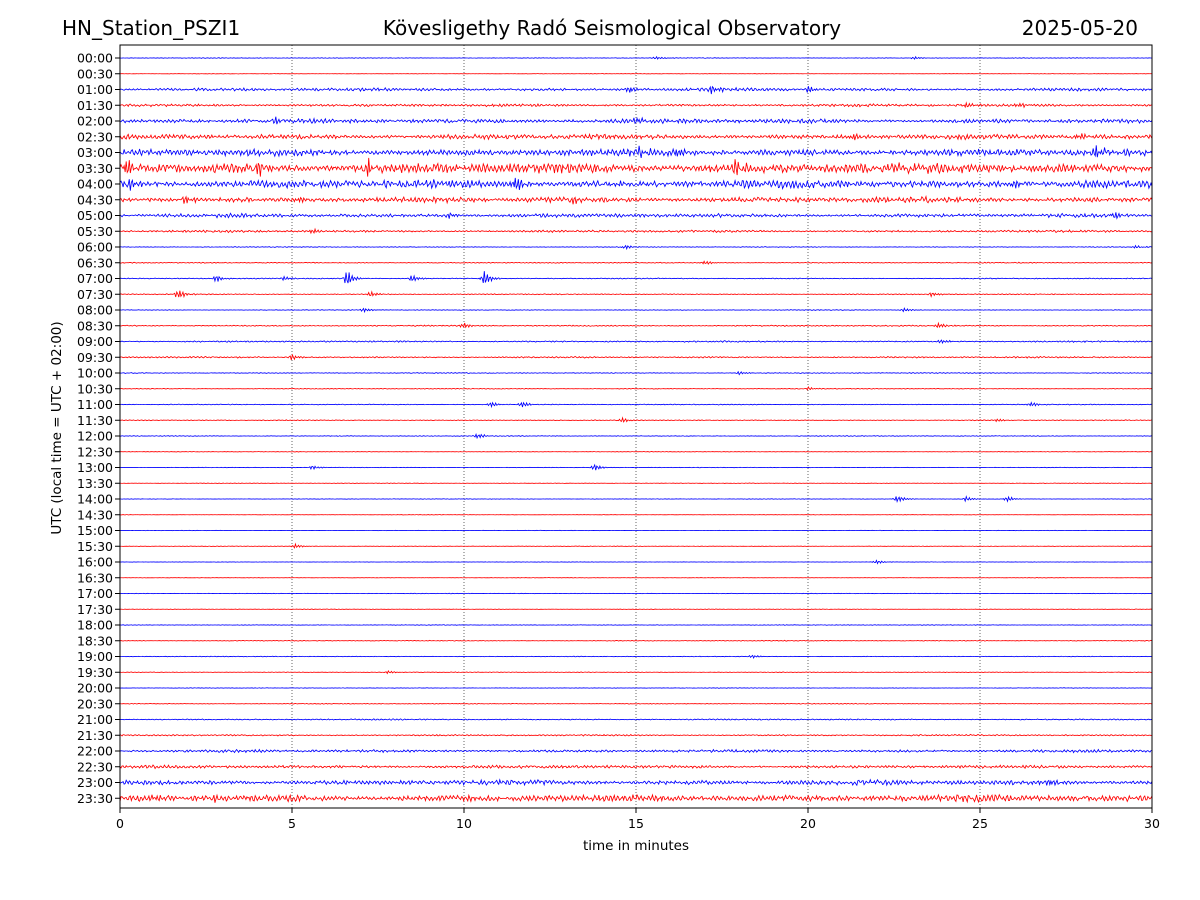  What do you see at coordinates (95, 640) in the screenshot?
I see `row-time-label: 18:30` at bounding box center [95, 640].